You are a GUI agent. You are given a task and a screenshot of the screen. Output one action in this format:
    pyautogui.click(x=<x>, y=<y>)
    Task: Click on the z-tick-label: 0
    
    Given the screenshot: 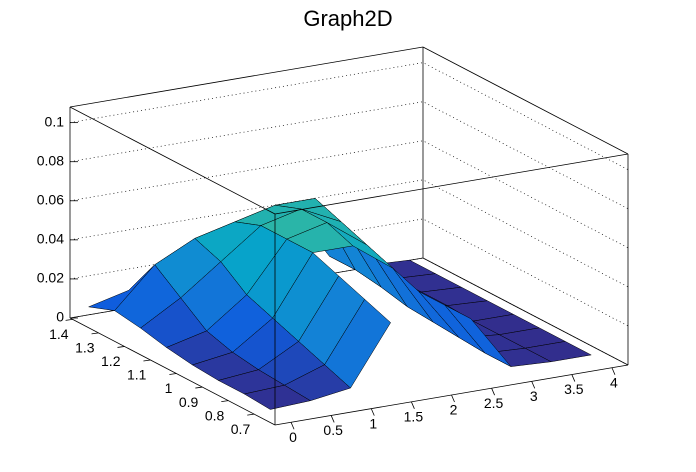 What is the action you would take?
    pyautogui.click(x=60, y=317)
    